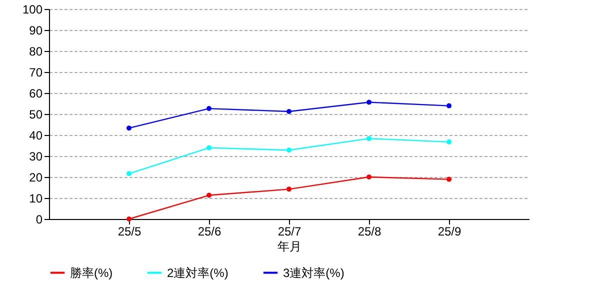 Image resolution: width=600 pixels, height=300 pixels. What do you see at coordinates (290, 231) in the screenshot?
I see `x-tick-label: 25/7` at bounding box center [290, 231].